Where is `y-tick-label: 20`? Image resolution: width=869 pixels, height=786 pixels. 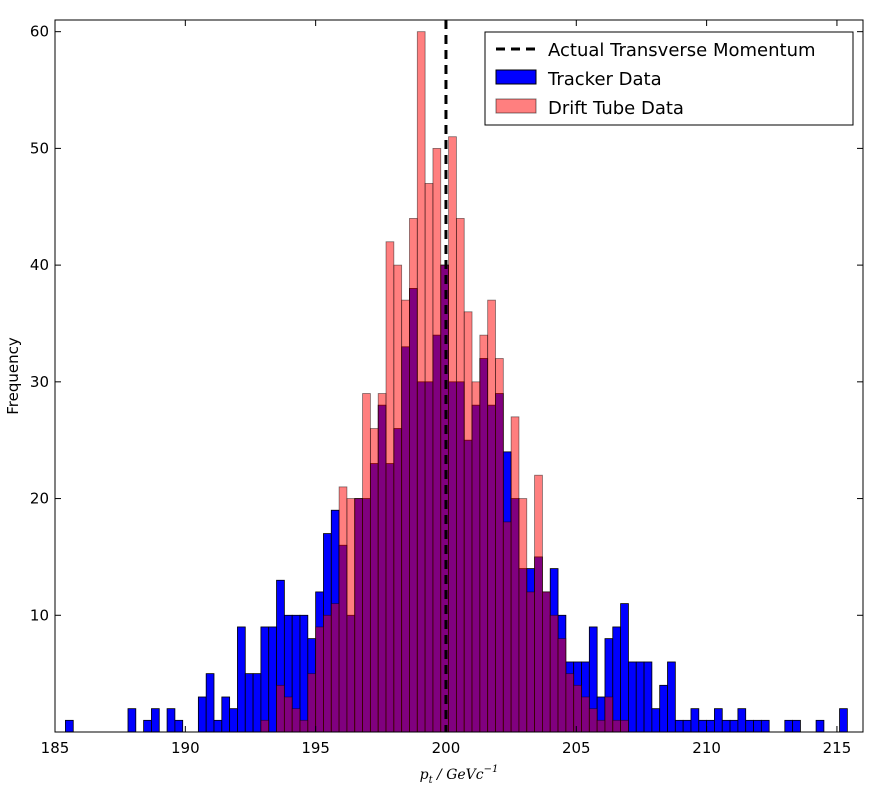 y-tick-label: 20 is located at coordinates (39, 499).